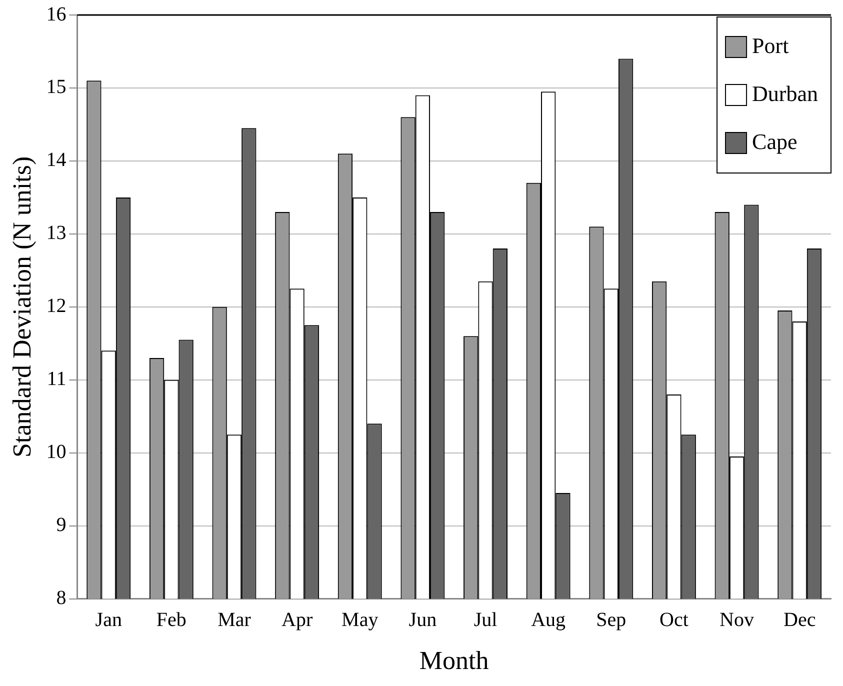 This screenshot has width=843, height=686. Describe the element at coordinates (775, 141) in the screenshot. I see `legend-label: Cape` at that location.